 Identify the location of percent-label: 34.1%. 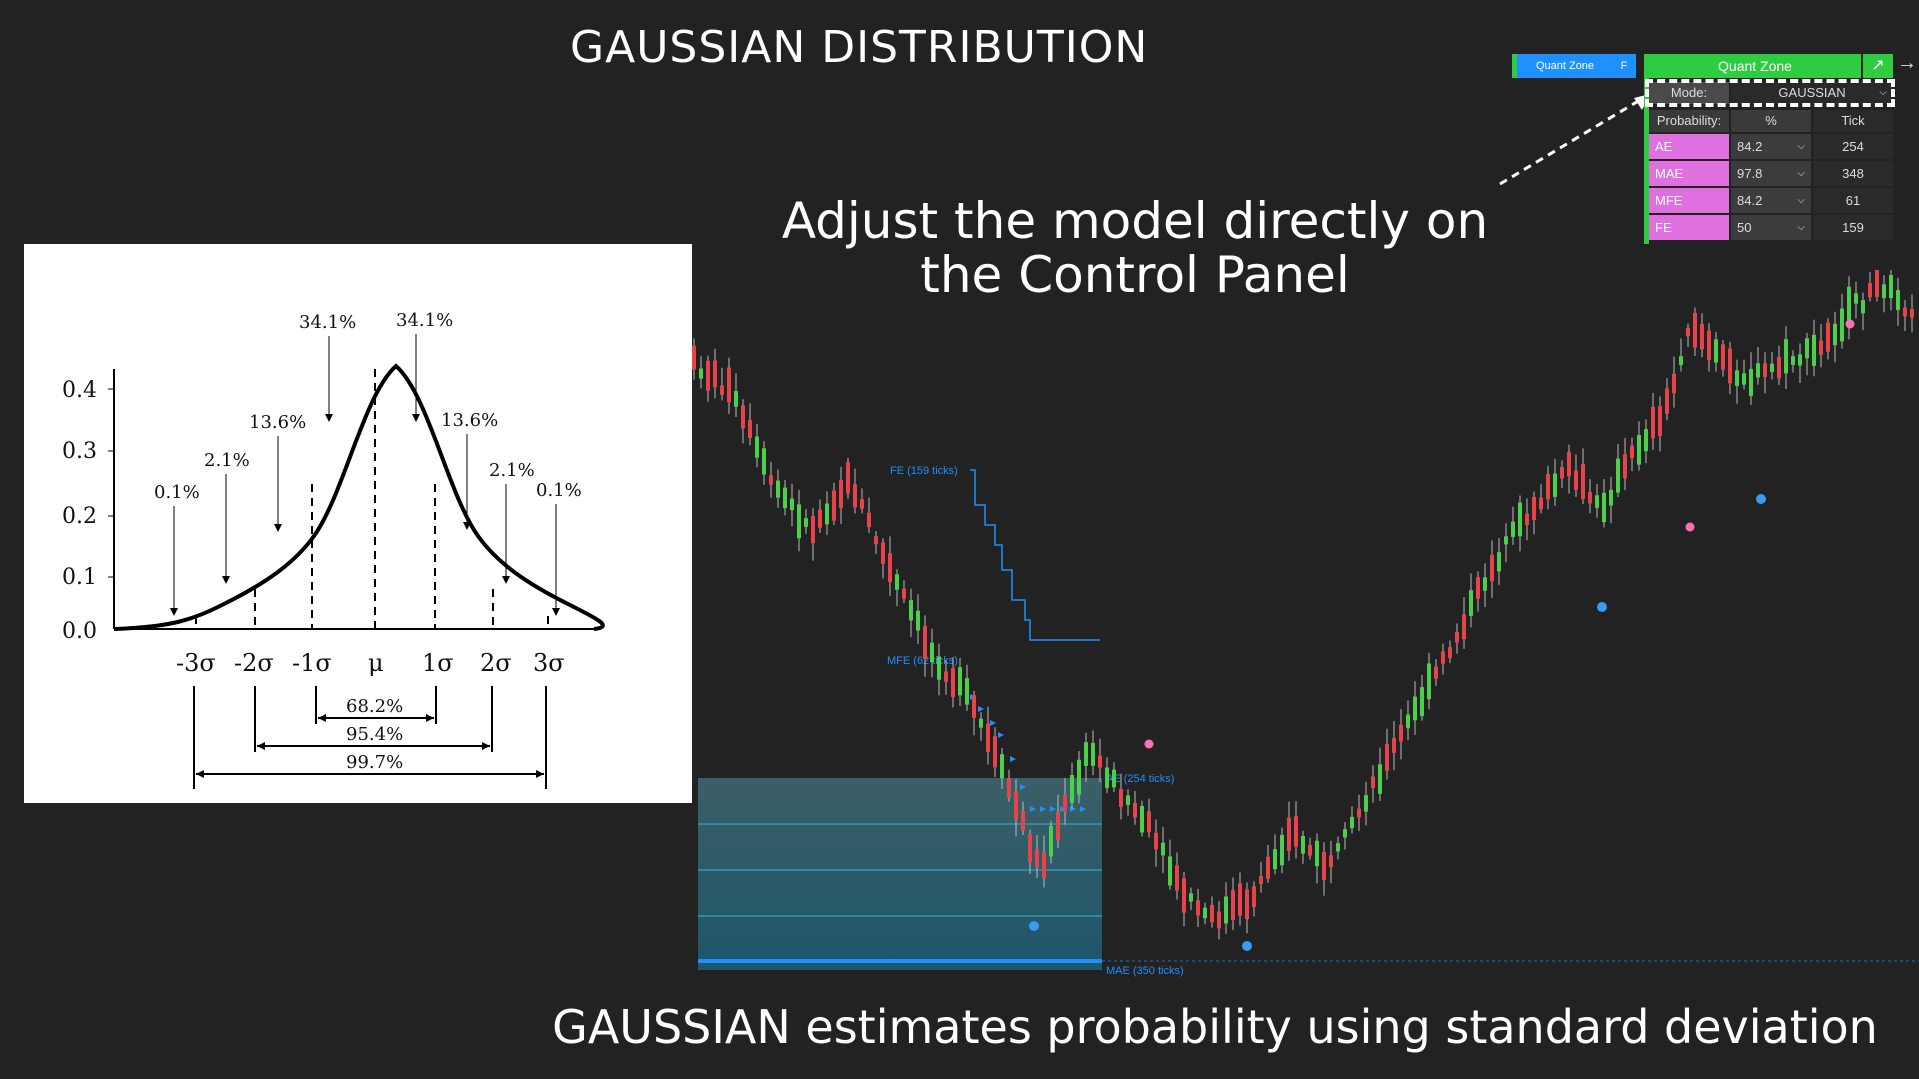
(424, 320).